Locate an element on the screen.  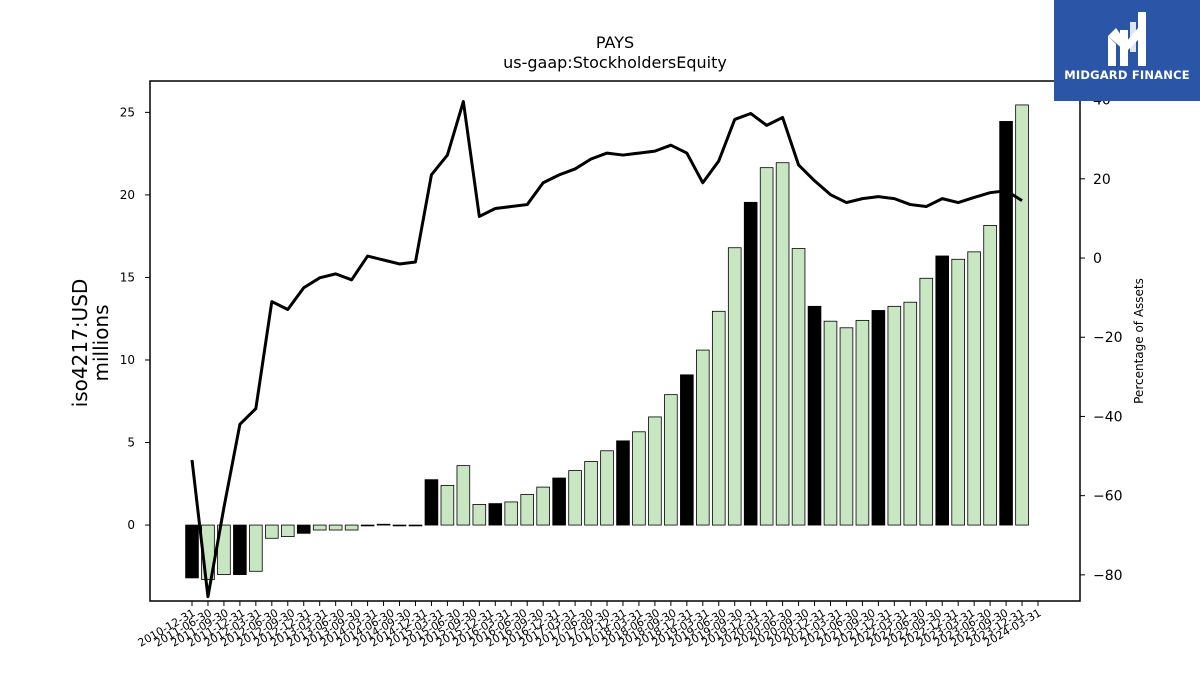
chart-subtitle: us-gaap:StockholdersEquity is located at coordinates (615, 62).